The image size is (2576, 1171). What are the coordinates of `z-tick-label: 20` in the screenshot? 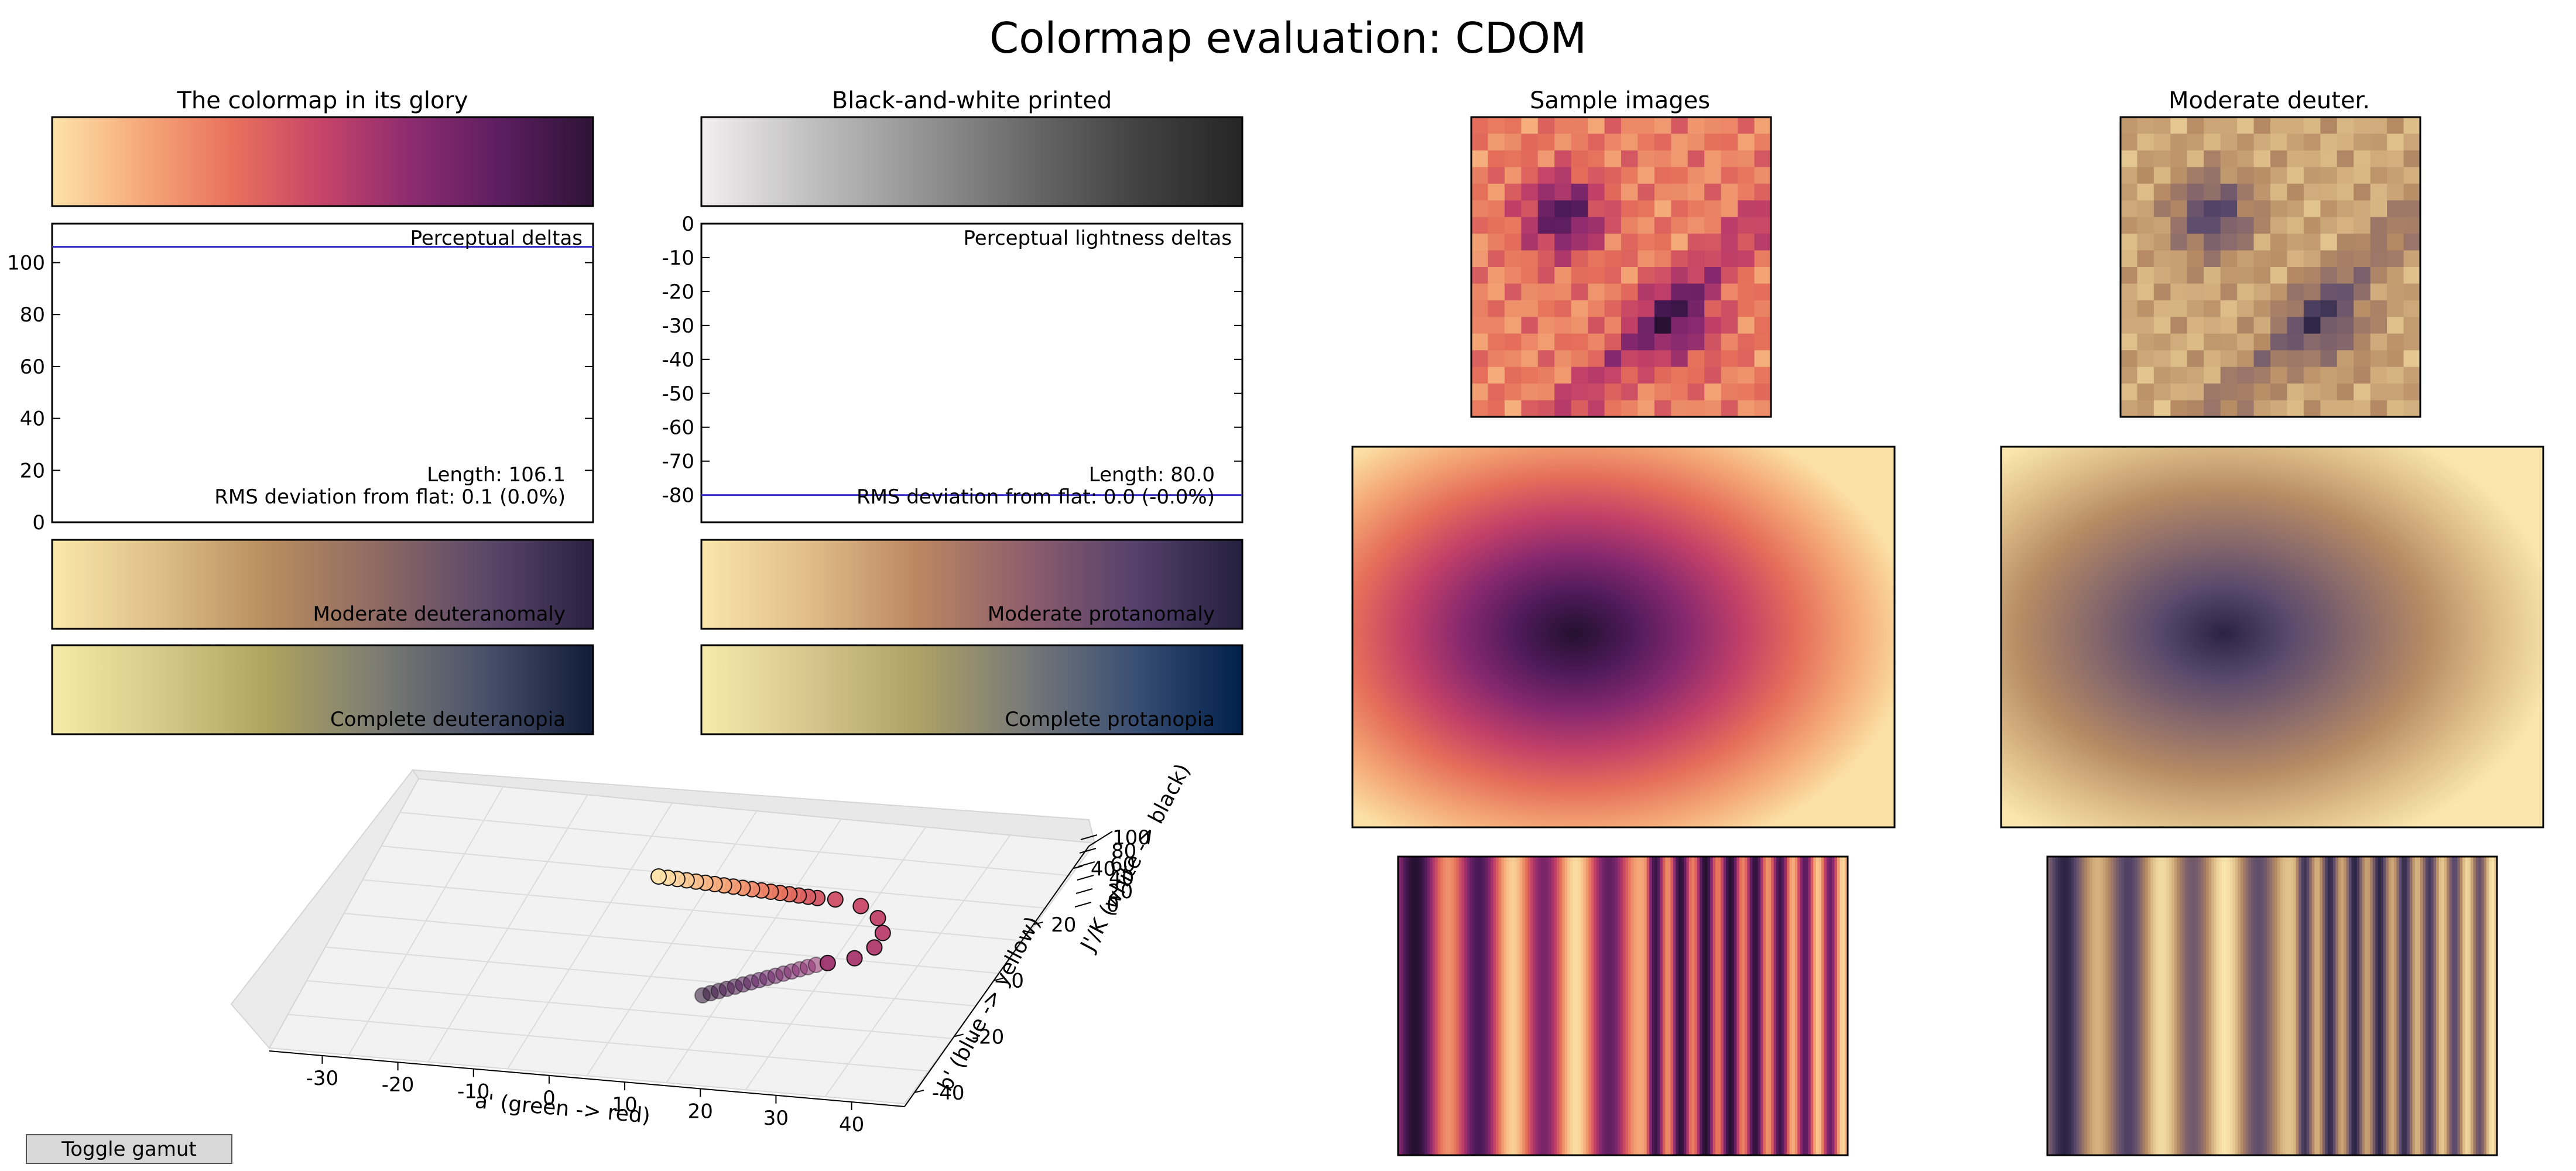 It's located at (1120, 891).